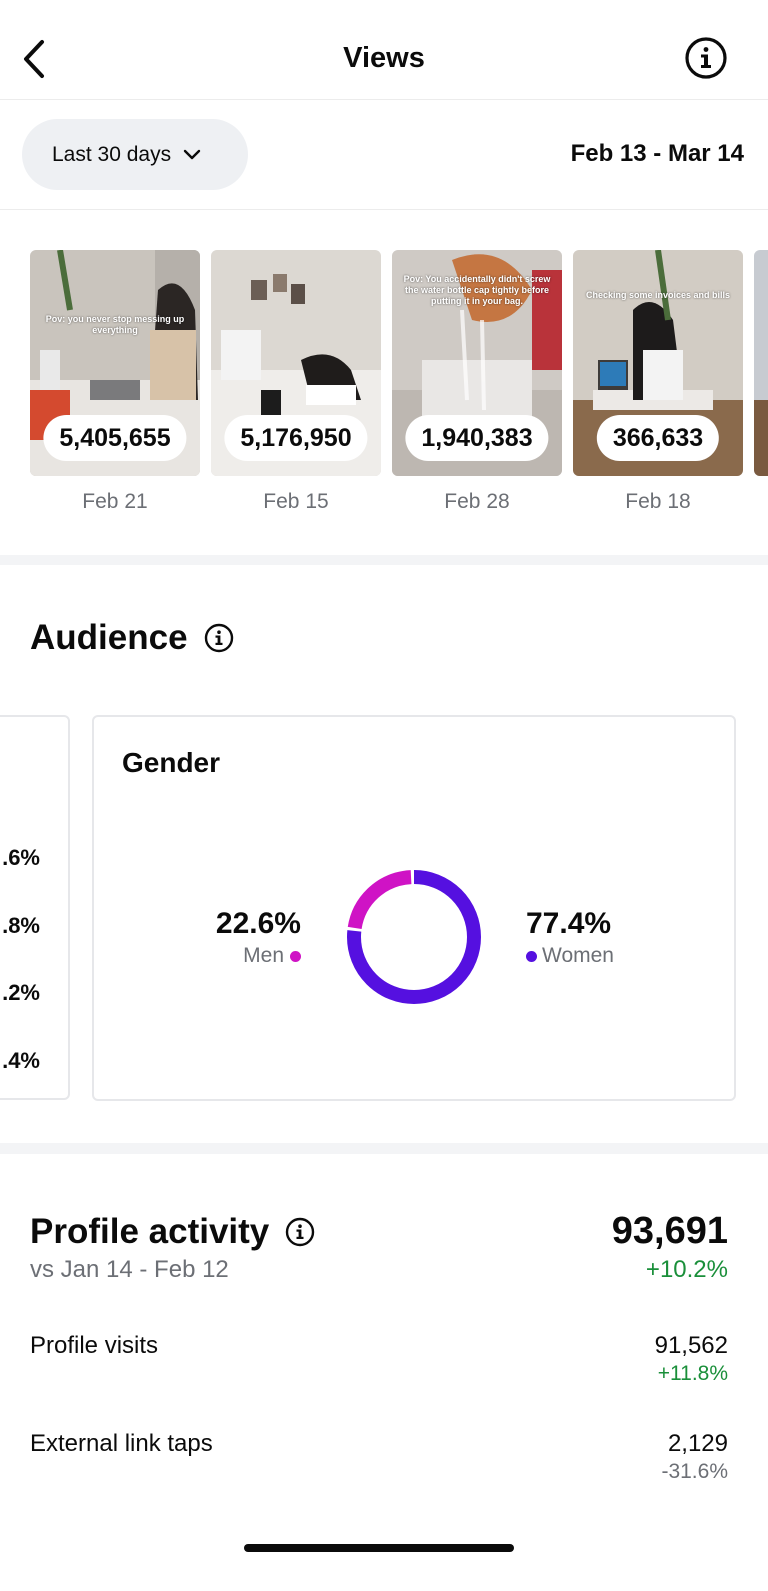  I want to click on profile-activity-title: Profile activity, so click(150, 1231).